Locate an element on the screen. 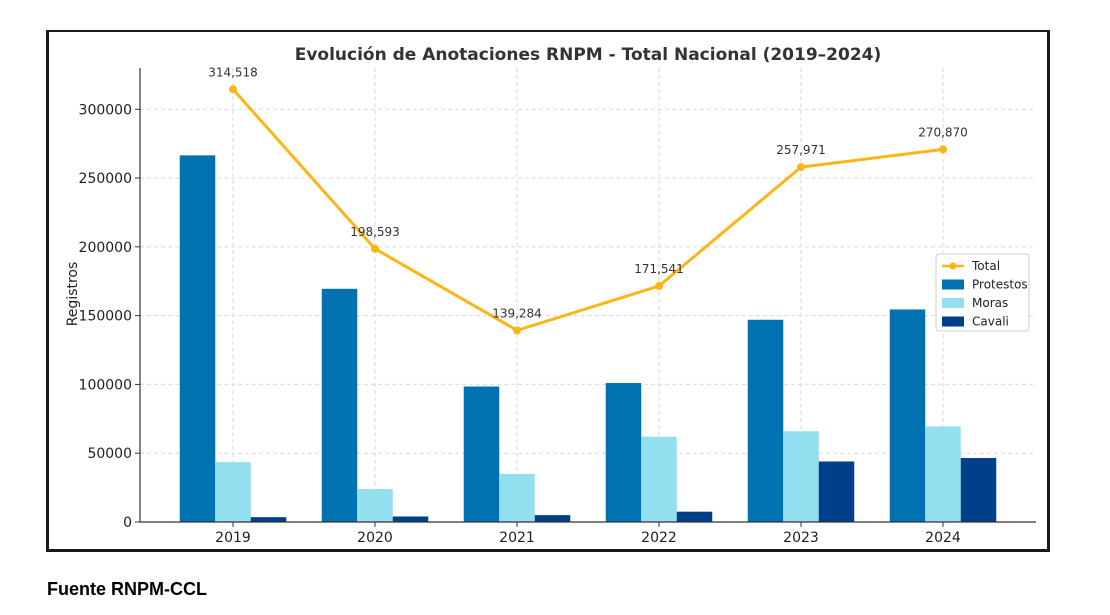  bar-cavali-2023 is located at coordinates (836, 491).